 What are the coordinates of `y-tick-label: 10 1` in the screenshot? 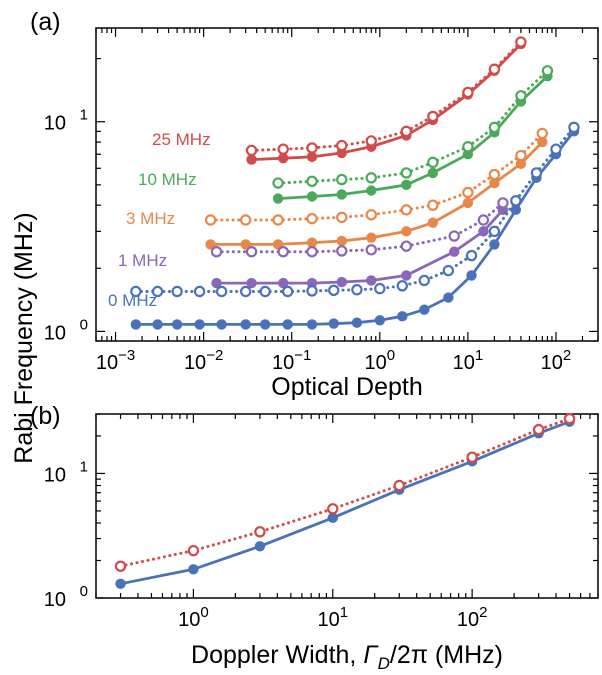 It's located at (66, 472).